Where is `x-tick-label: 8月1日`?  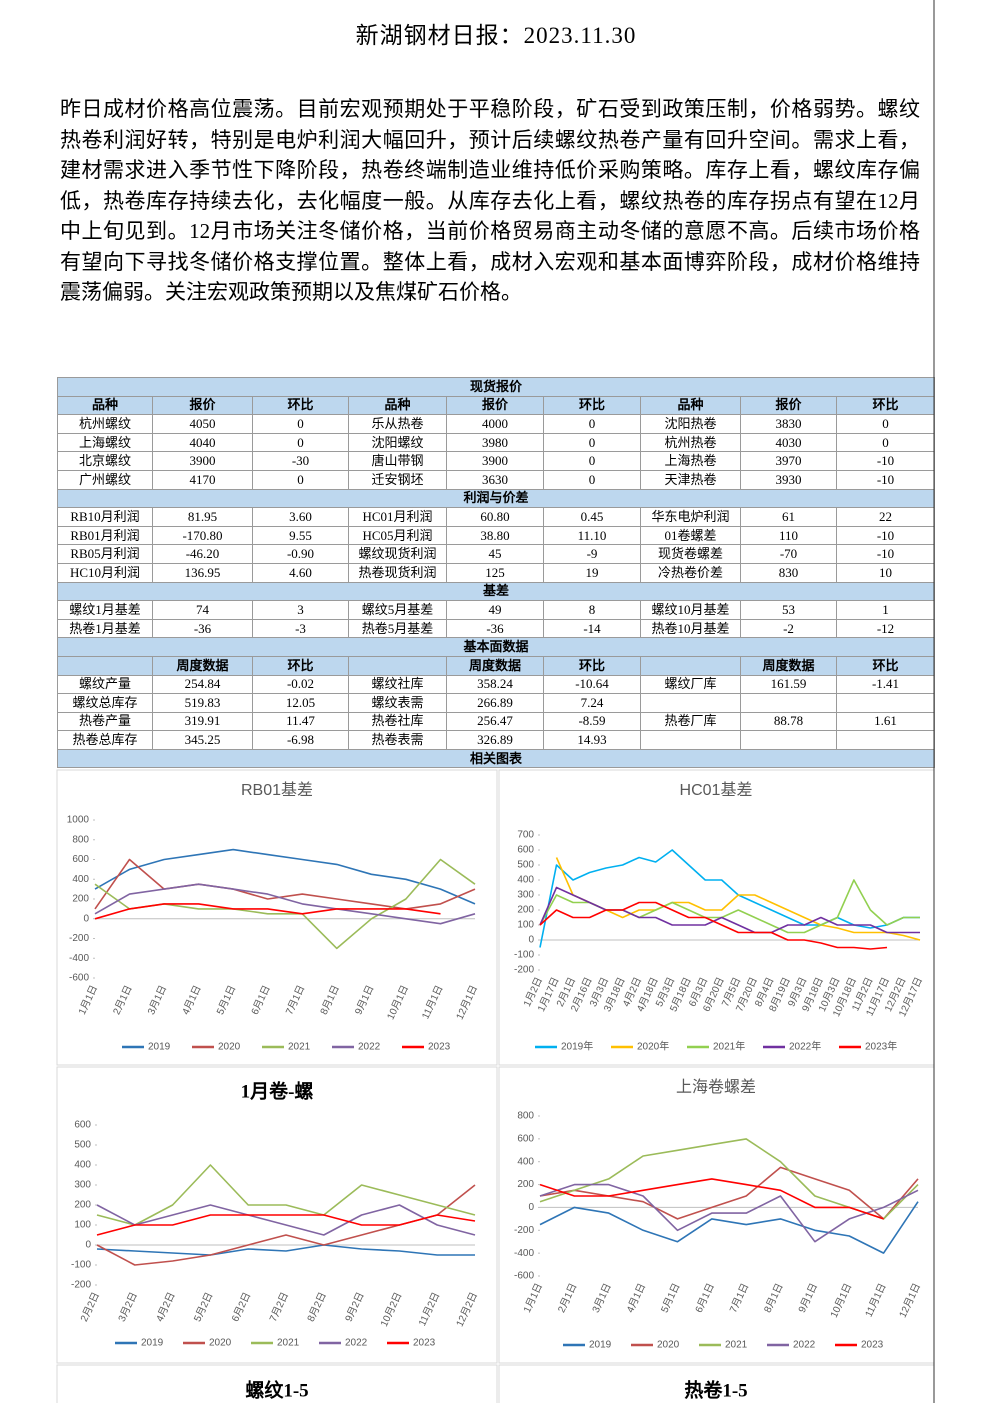
x-tick-label: 8月1日 is located at coordinates (330, 999).